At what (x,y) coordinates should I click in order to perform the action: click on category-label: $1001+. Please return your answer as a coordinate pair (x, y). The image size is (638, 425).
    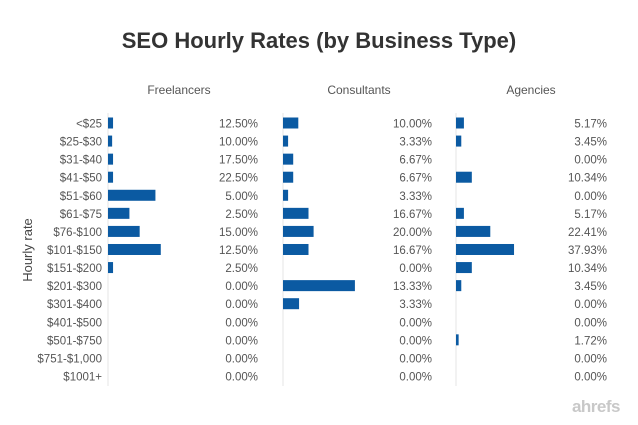
    Looking at the image, I should click on (82, 377).